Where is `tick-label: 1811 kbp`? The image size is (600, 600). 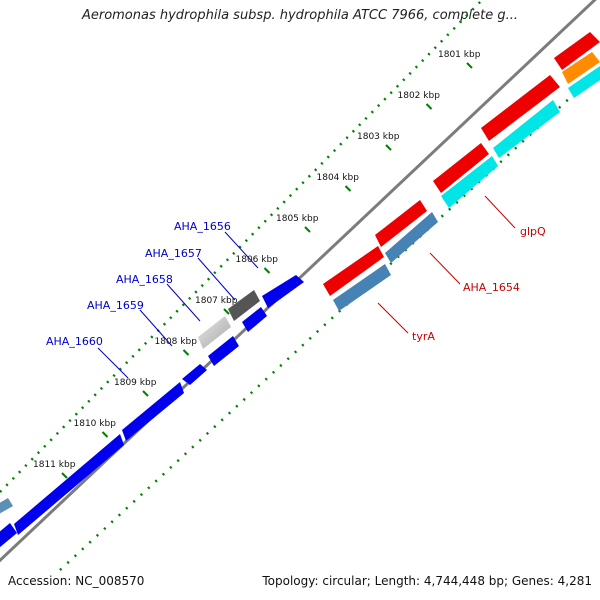 tick-label: 1811 kbp is located at coordinates (54, 465).